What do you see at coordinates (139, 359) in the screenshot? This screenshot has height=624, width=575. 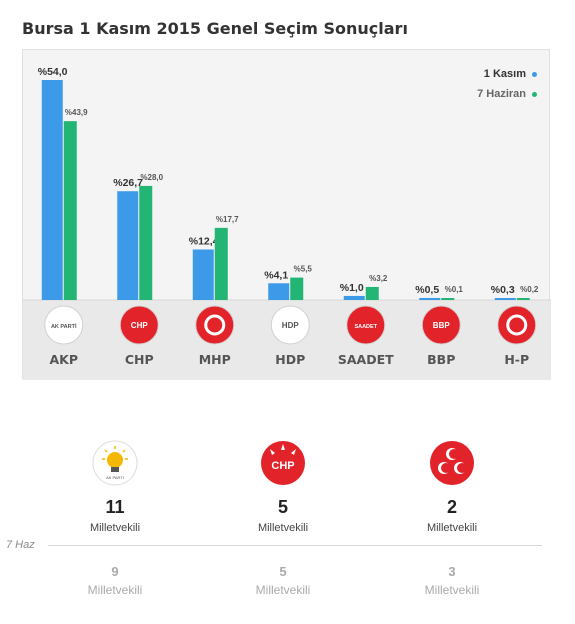 I see `category-label: CHP` at bounding box center [139, 359].